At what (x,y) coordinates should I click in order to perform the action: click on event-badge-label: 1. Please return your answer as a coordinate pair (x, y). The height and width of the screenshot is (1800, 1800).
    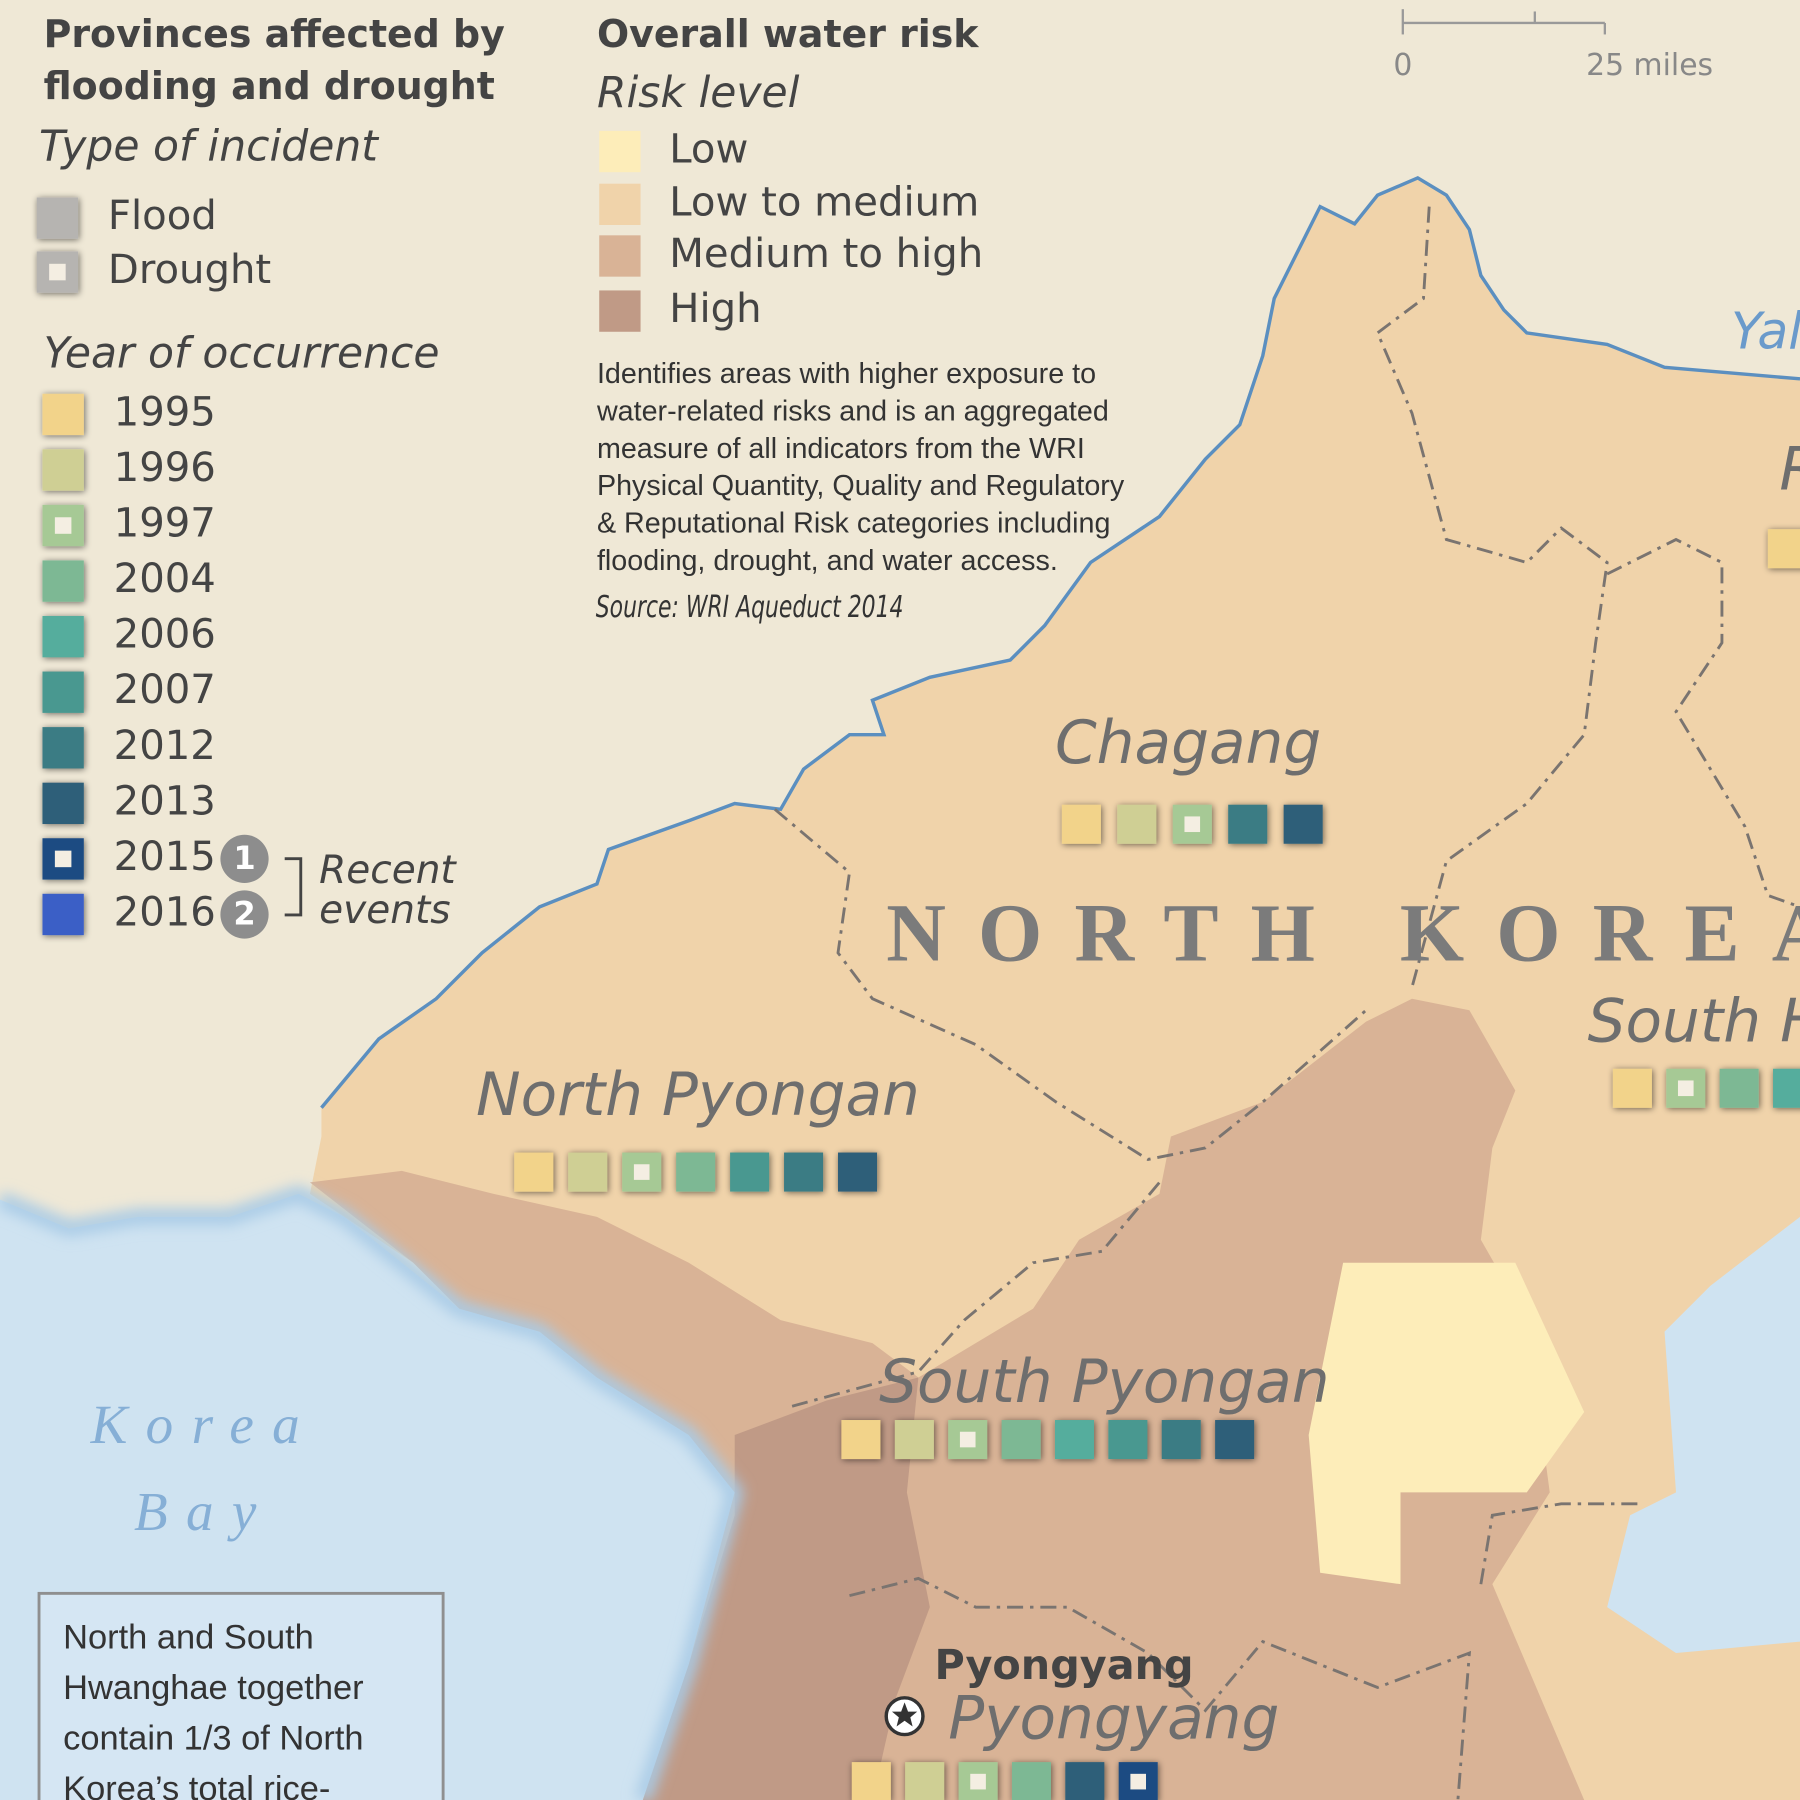
    Looking at the image, I should click on (244, 858).